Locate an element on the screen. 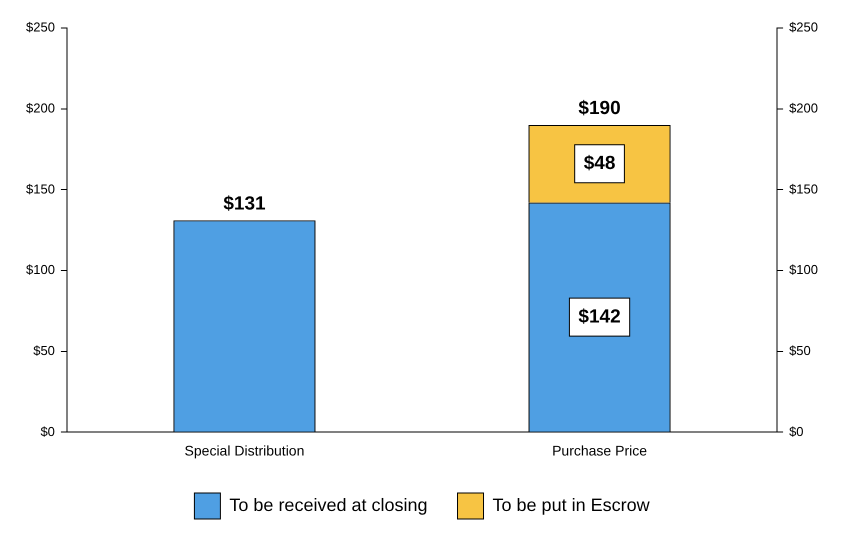  y2-tick-label: $100 is located at coordinates (803, 270).